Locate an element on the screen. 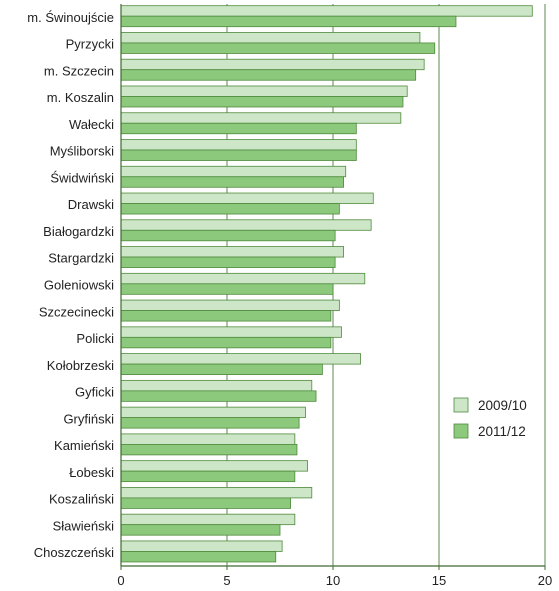 The width and height of the screenshot is (559, 591). bar-m-świnoujście-2009-10 is located at coordinates (326, 11).